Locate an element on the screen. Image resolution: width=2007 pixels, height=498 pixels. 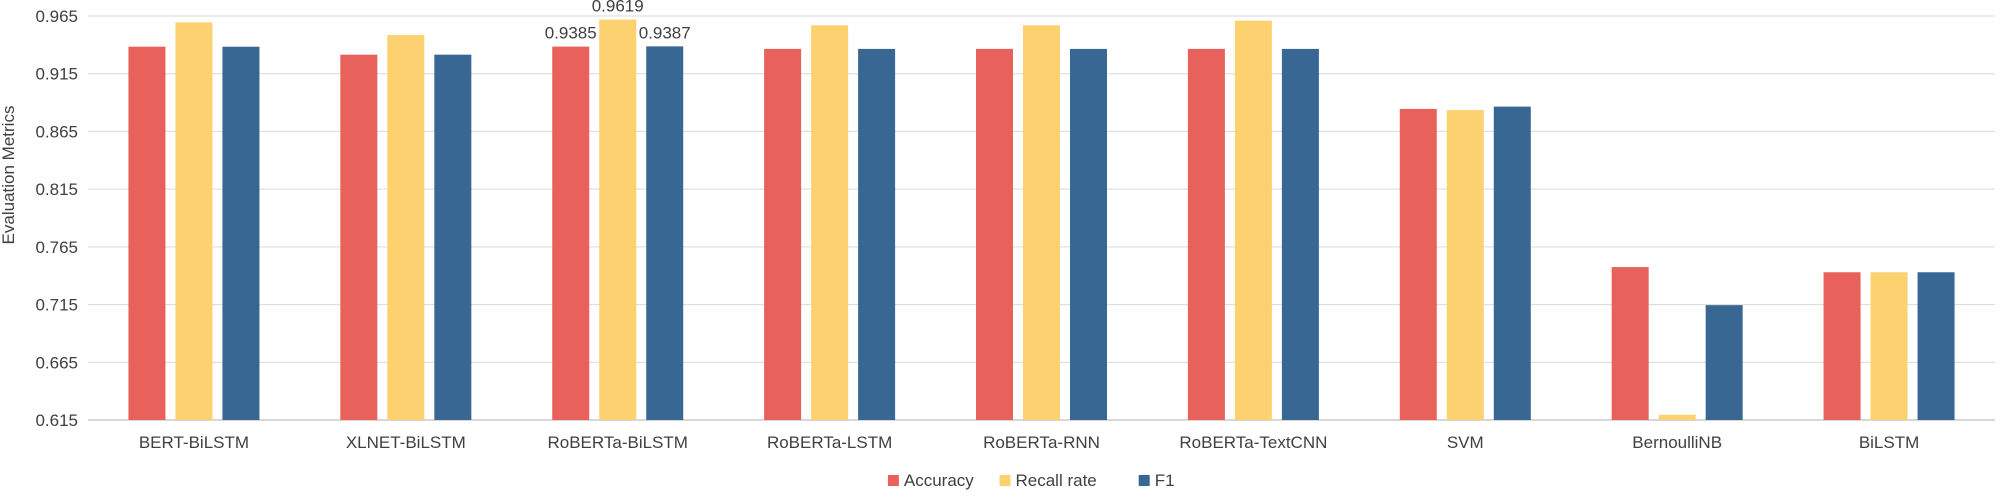
x-category-label: BiLSTM is located at coordinates (1889, 442).